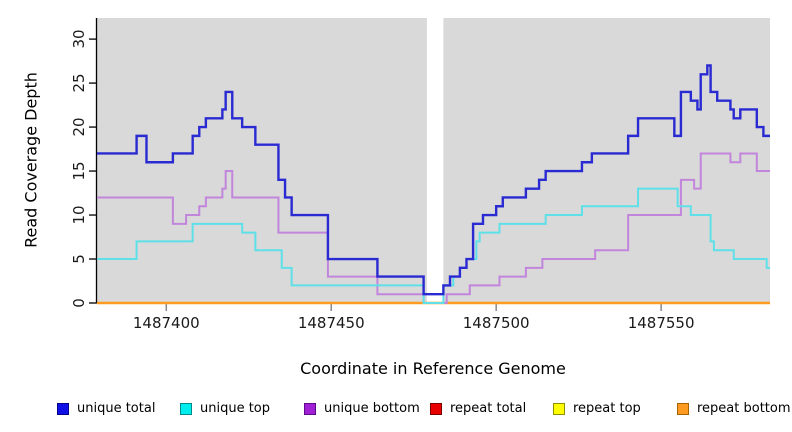 The height and width of the screenshot is (432, 792). I want to click on legend-label: unique bottom, so click(372, 408).